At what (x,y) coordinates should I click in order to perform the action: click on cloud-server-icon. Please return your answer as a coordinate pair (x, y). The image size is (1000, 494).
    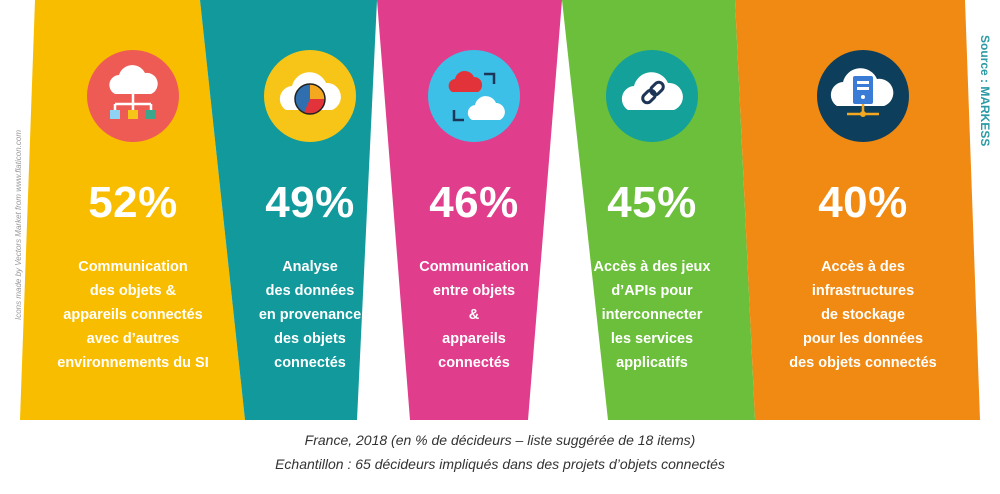
    Looking at the image, I should click on (862, 92).